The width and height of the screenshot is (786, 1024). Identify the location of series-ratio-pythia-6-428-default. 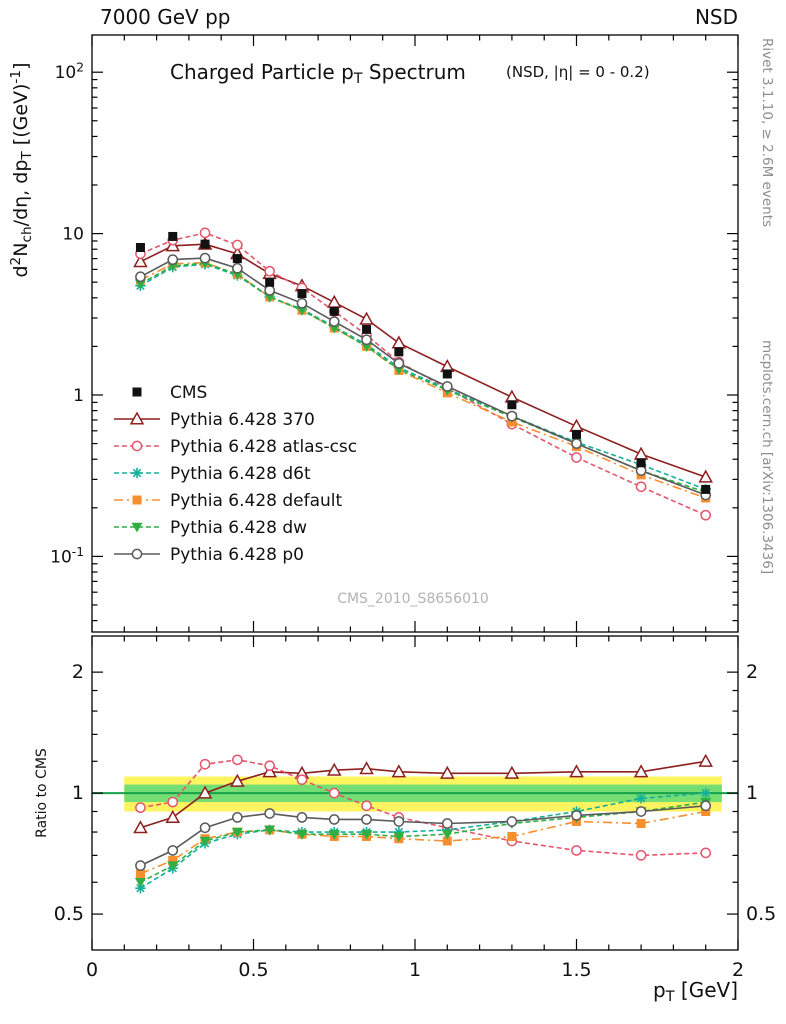
(423, 842).